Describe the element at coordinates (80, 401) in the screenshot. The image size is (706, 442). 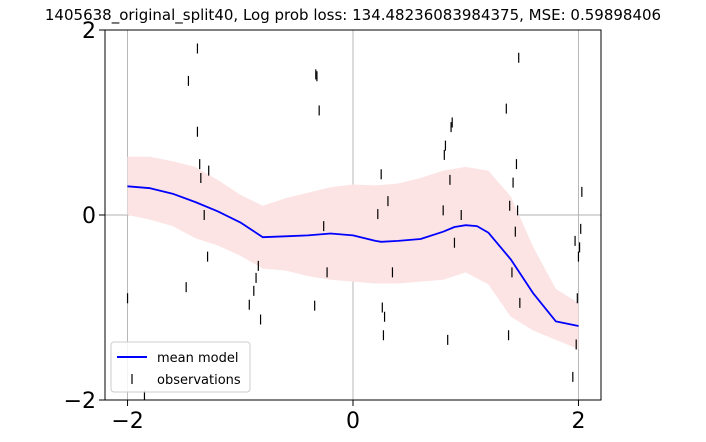
I see `y-tick-label: −2` at that location.